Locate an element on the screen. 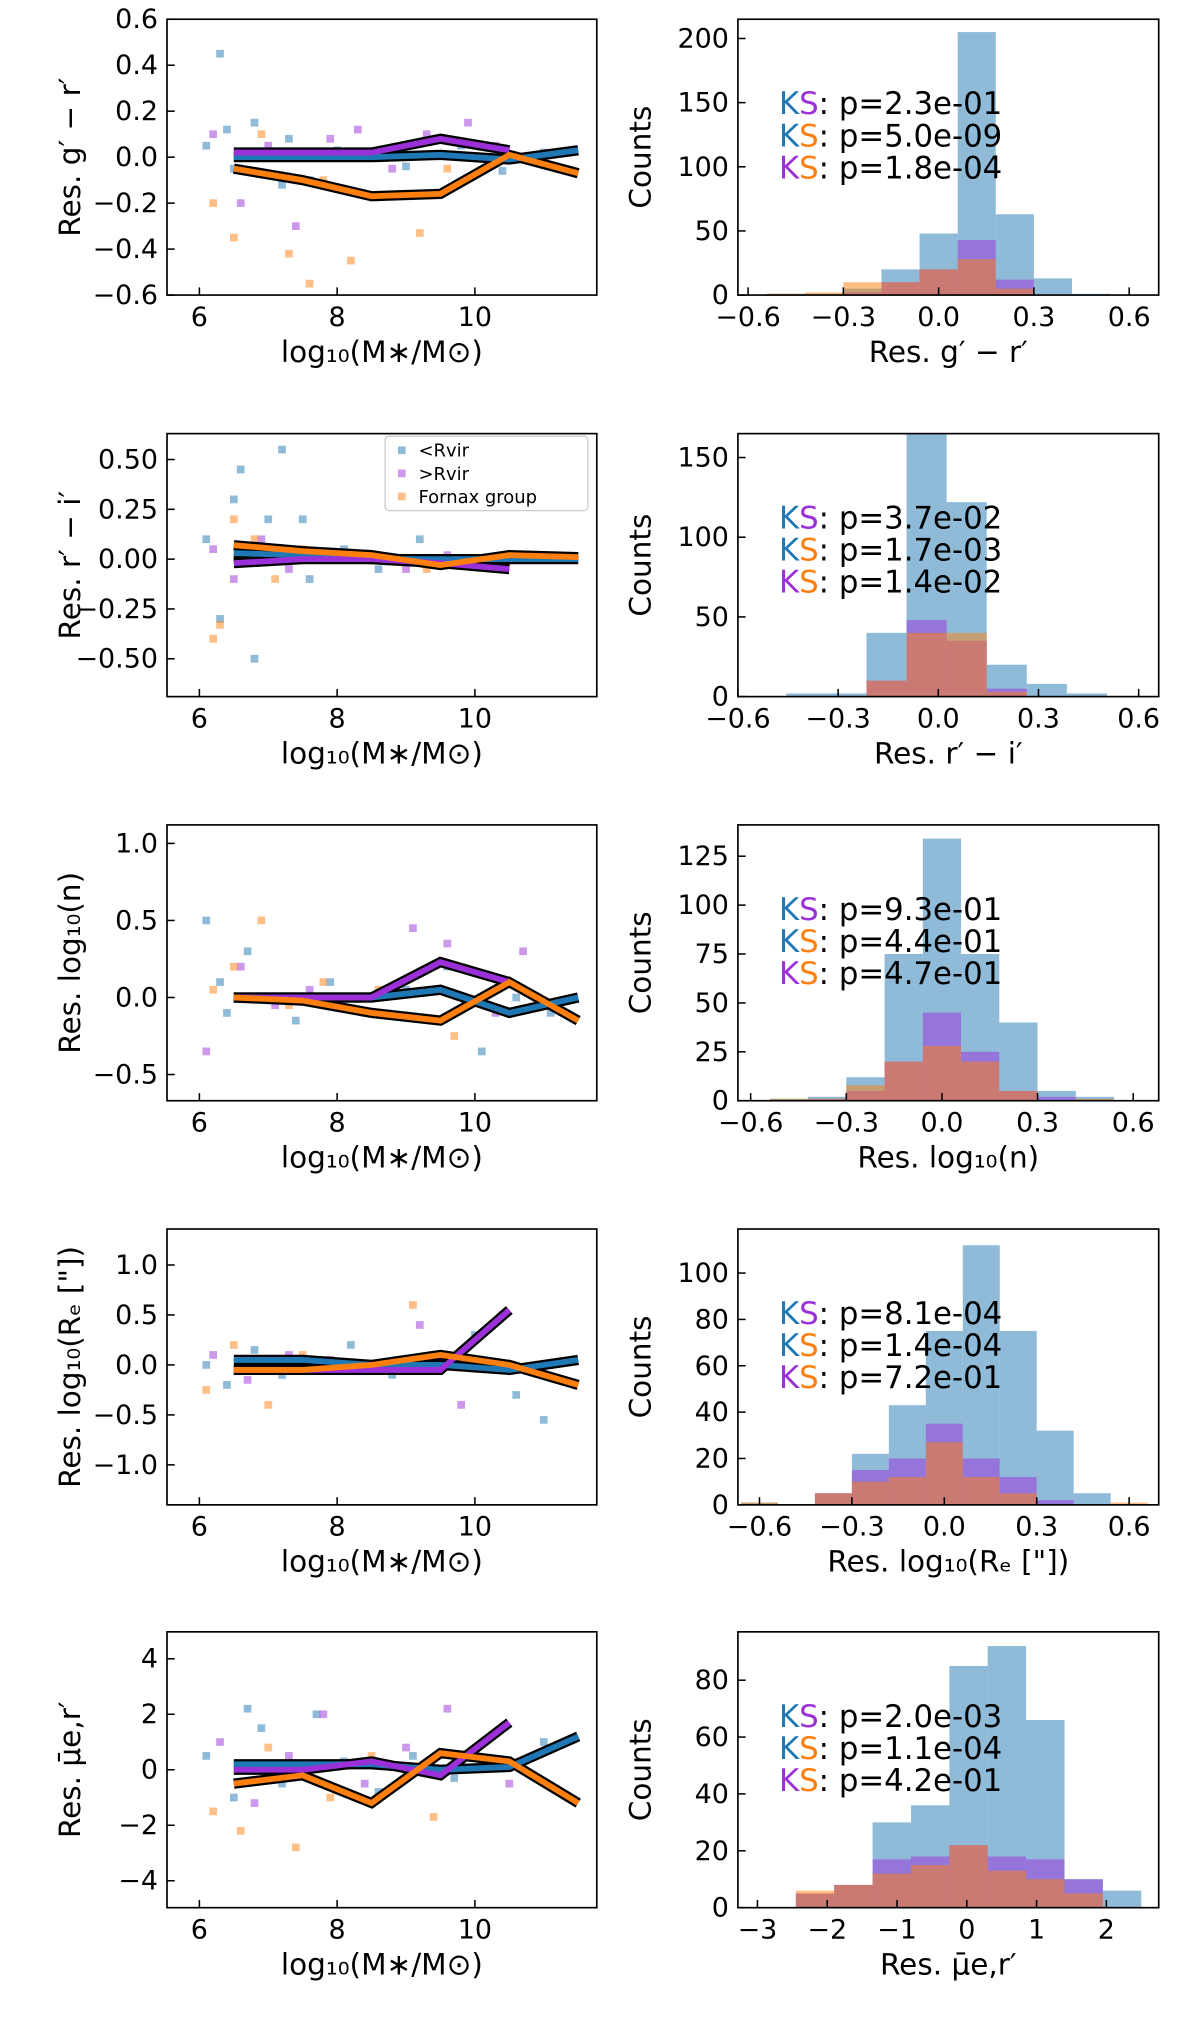 The width and height of the screenshot is (1200, 2022). x-tick-label: 2 is located at coordinates (1106, 1929).